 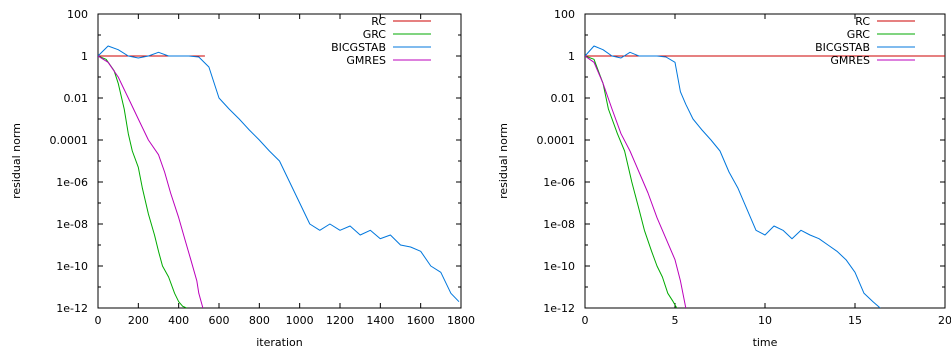 What do you see at coordinates (461, 320) in the screenshot?
I see `x-tick-label: 1800` at bounding box center [461, 320].